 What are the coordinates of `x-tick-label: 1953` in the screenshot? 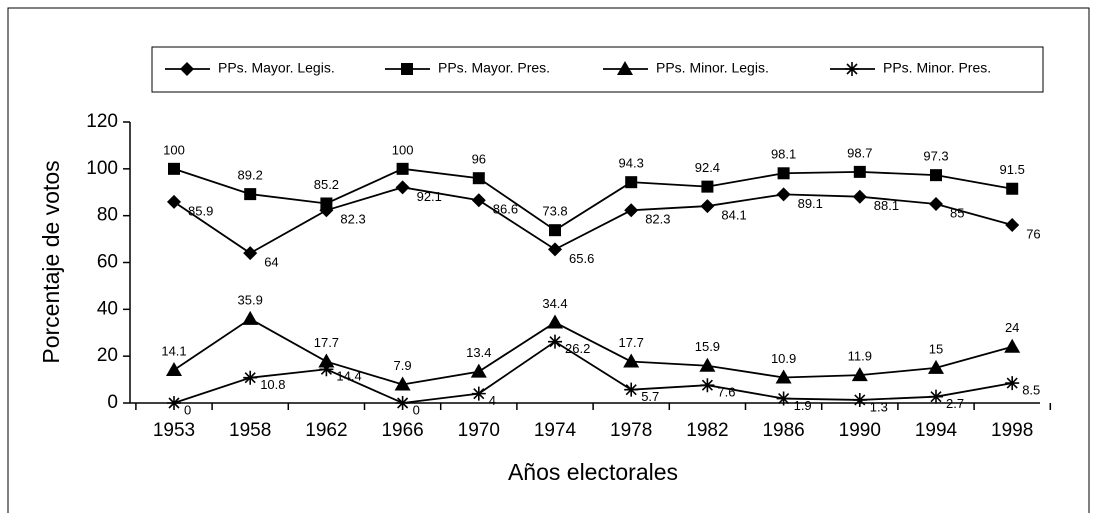 It's located at (174, 430).